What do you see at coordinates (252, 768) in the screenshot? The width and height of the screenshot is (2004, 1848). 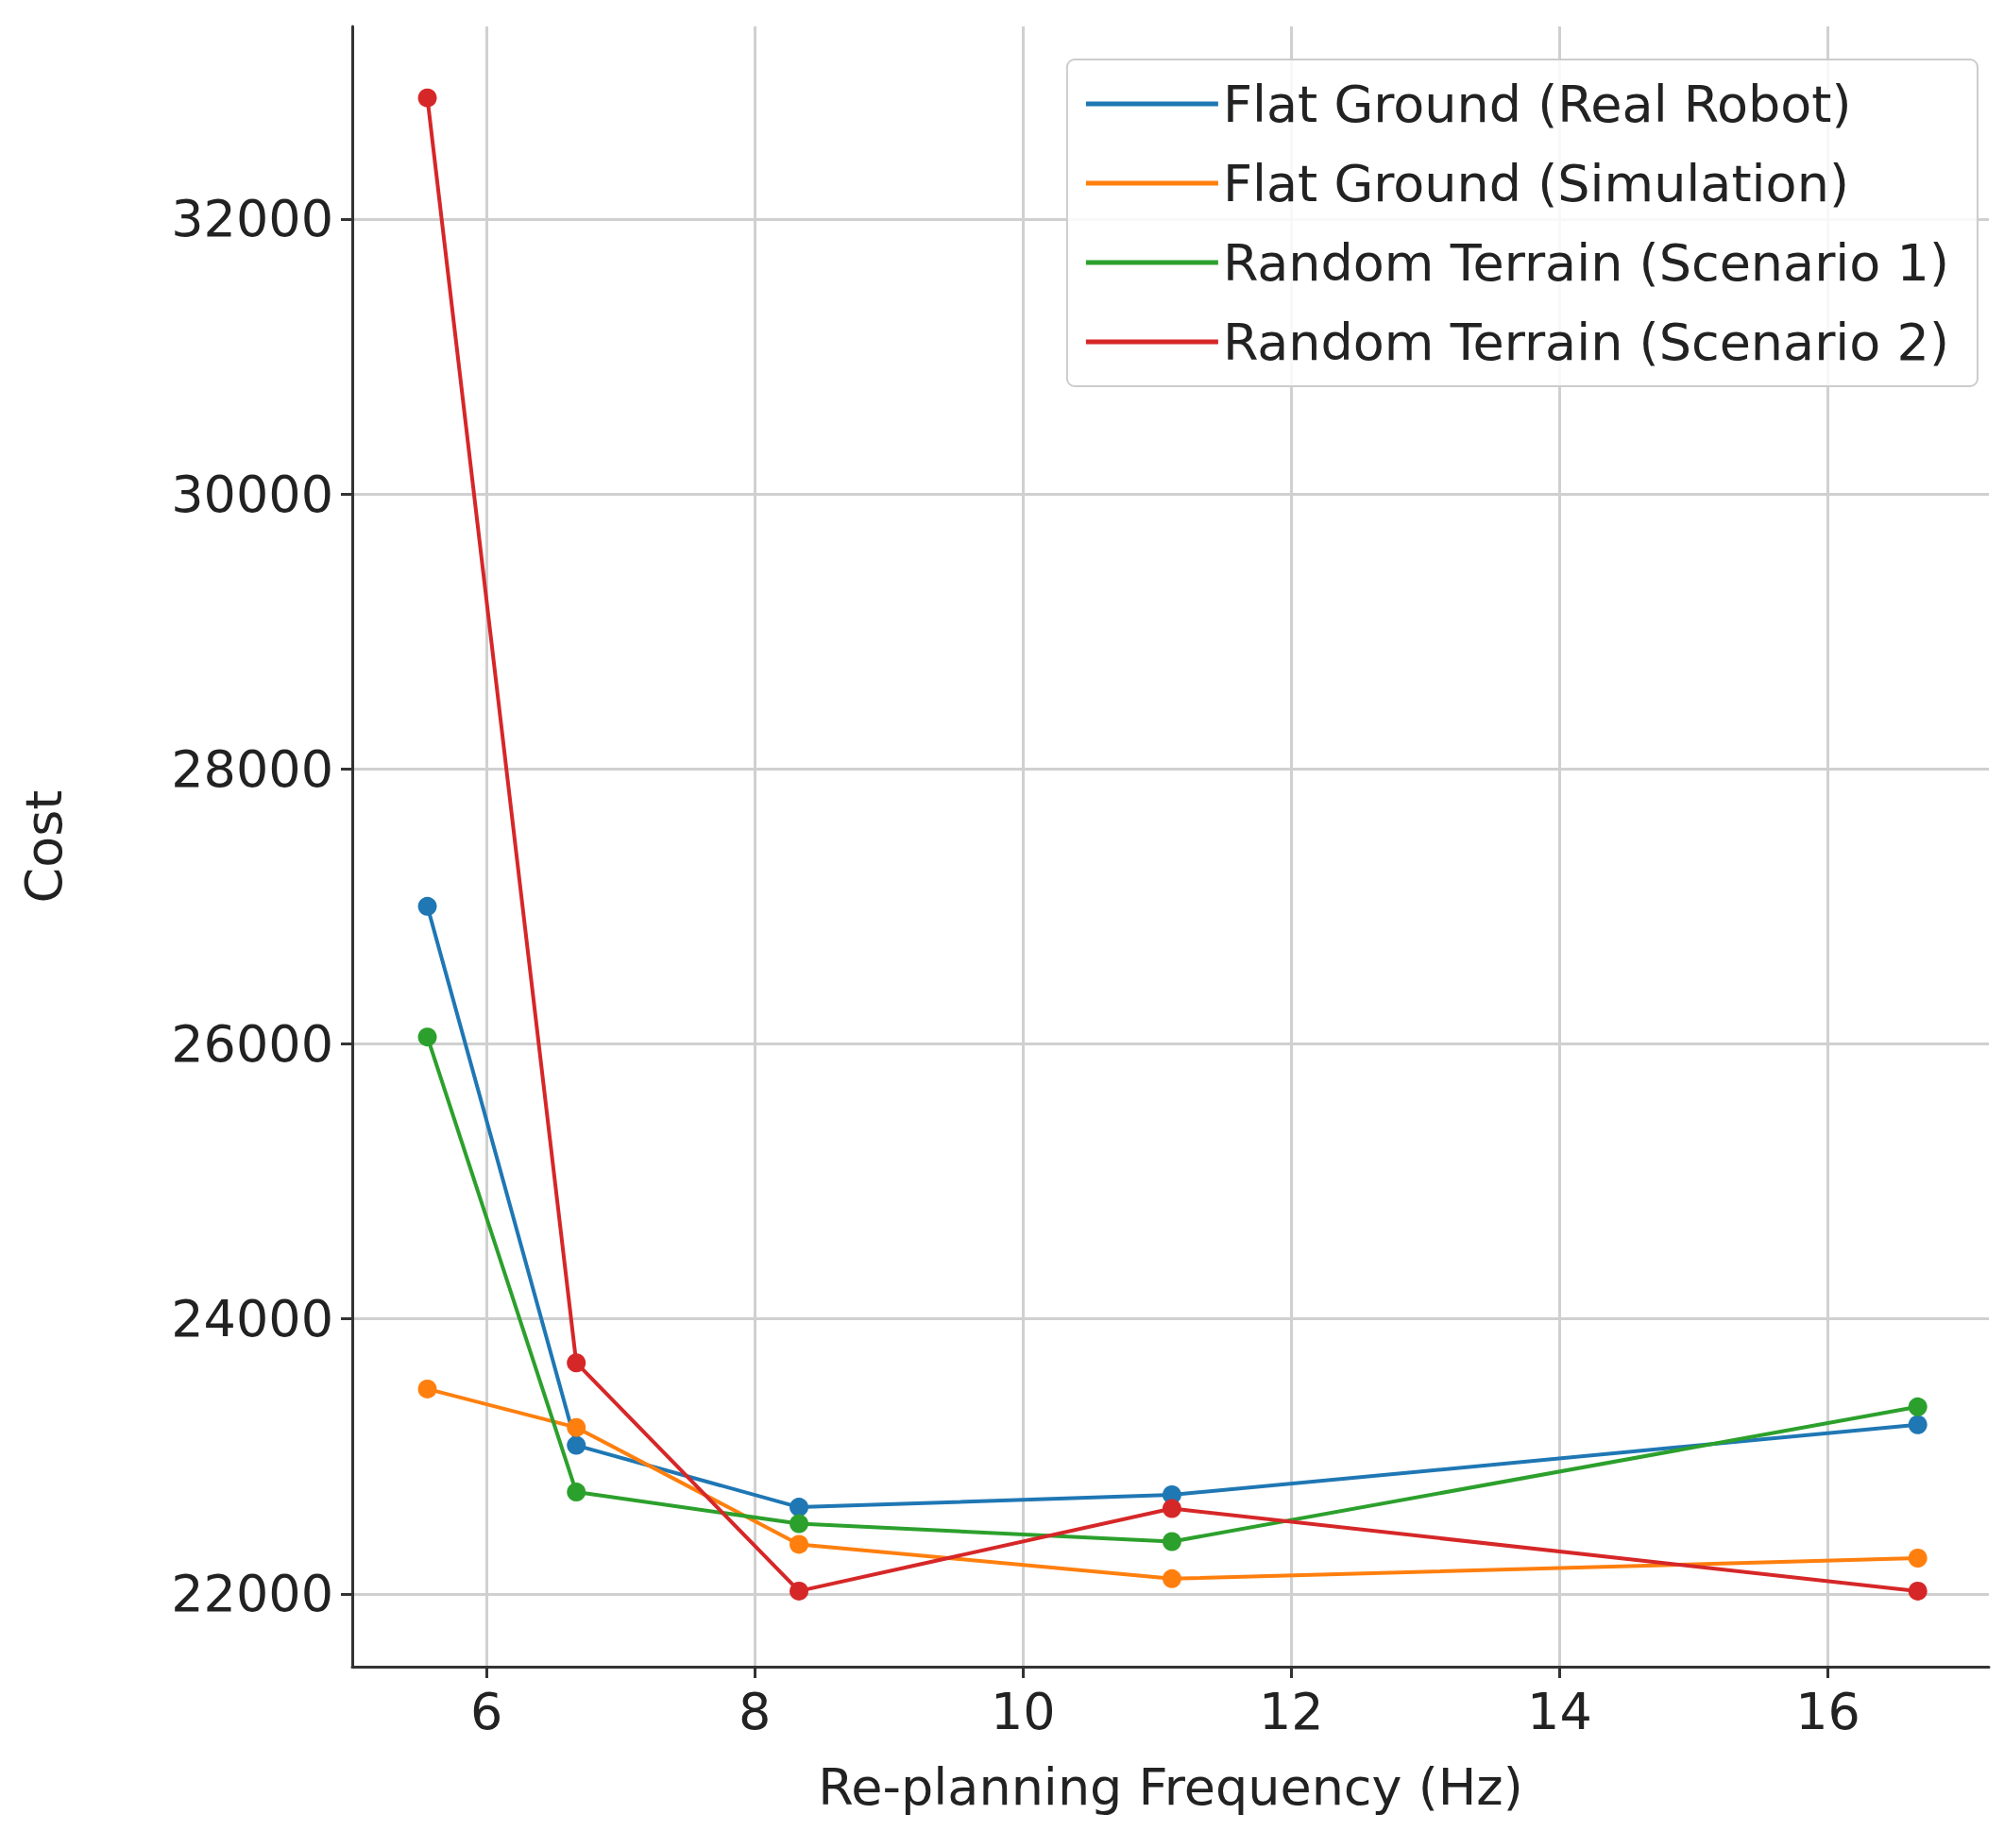 I see `y-tick-label: 28000` at bounding box center [252, 768].